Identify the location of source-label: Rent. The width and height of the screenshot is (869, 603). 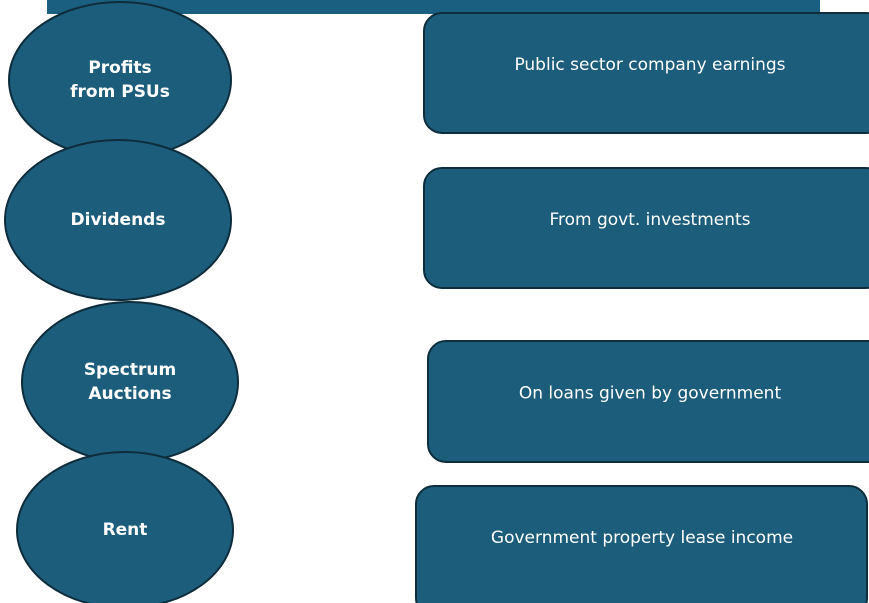
(125, 530).